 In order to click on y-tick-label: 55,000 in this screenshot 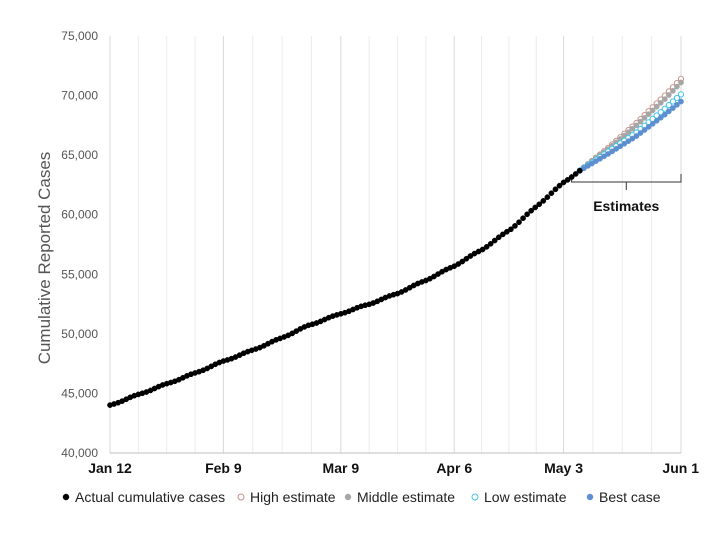, I will do `click(79, 274)`.